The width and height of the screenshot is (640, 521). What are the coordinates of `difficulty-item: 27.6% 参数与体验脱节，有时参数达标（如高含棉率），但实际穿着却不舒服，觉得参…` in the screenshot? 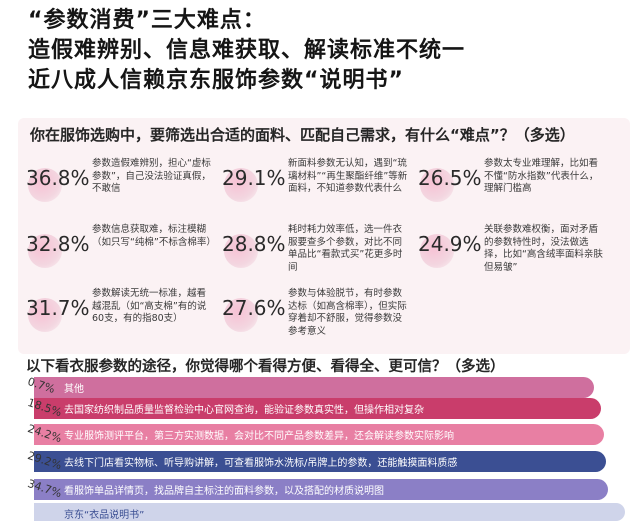 It's located at (317, 317).